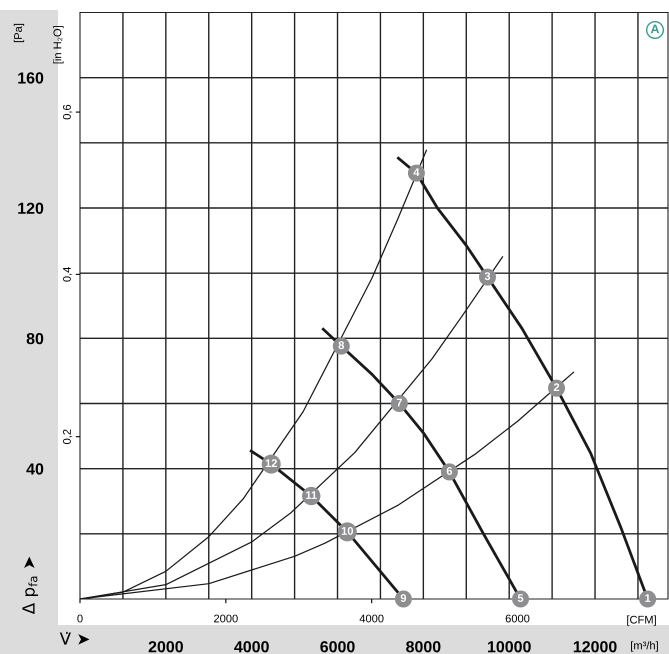 This screenshot has height=654, width=669. Describe the element at coordinates (226, 618) in the screenshot. I see `x2-tick-label: 2000` at that location.